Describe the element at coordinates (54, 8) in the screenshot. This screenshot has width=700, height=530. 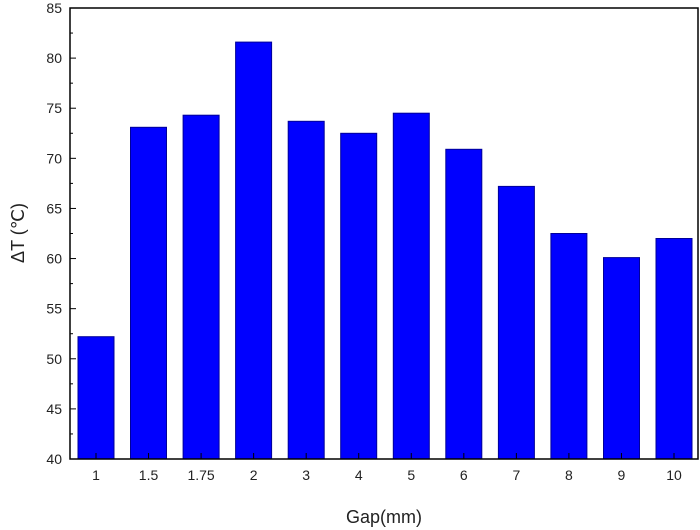
I see `y-tick-label: 85` at that location.